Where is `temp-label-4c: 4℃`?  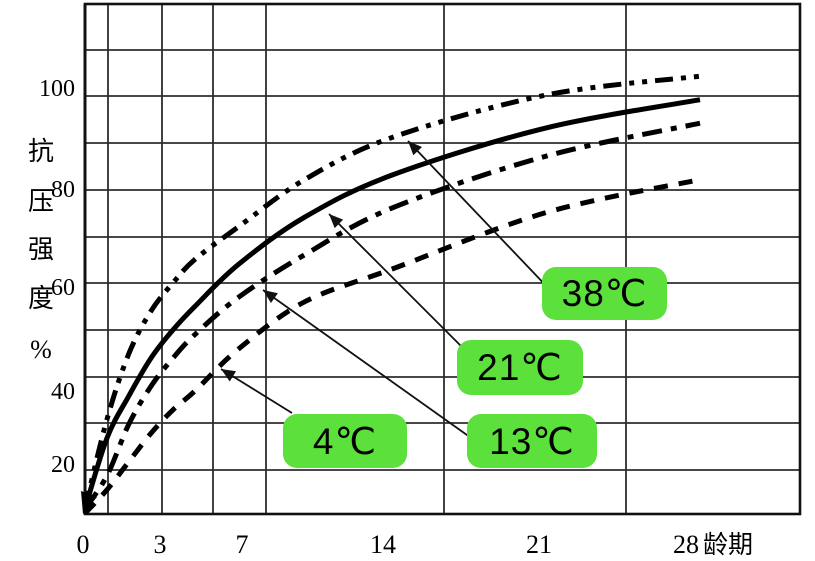 temp-label-4c: 4℃ is located at coordinates (345, 441).